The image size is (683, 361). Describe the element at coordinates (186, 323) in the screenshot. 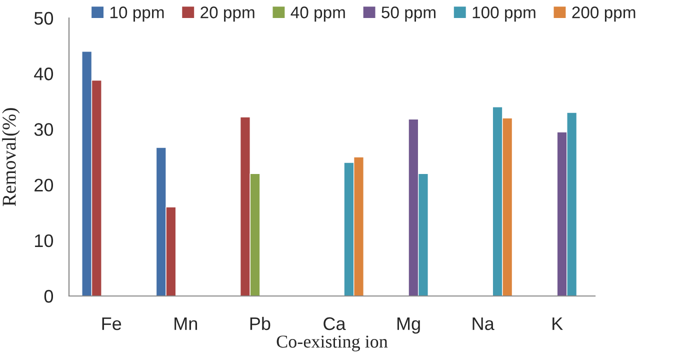

I see `x-tick-label: Mn` at that location.